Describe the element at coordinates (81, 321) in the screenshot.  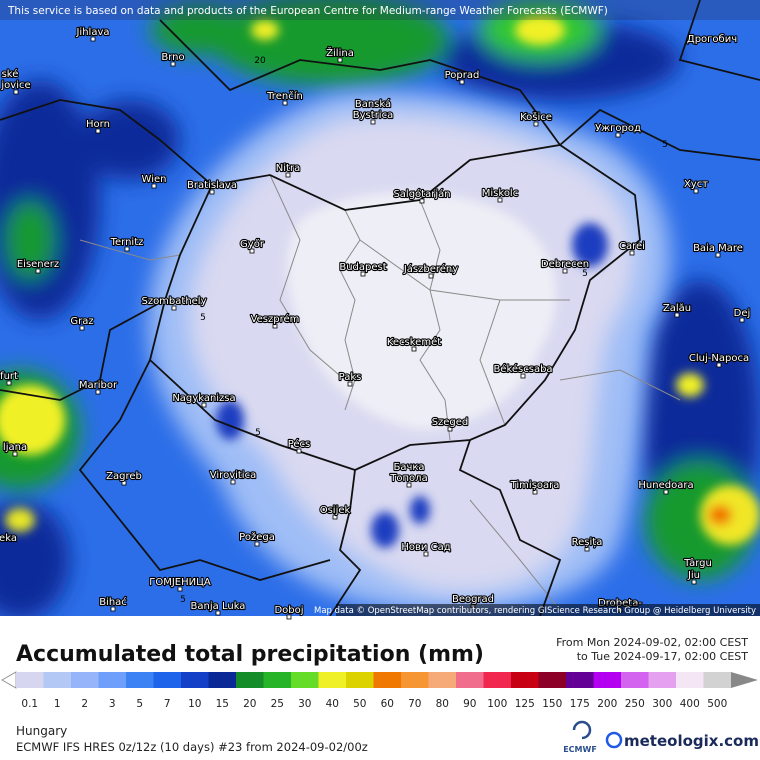
I see `city-label: Graz` at that location.